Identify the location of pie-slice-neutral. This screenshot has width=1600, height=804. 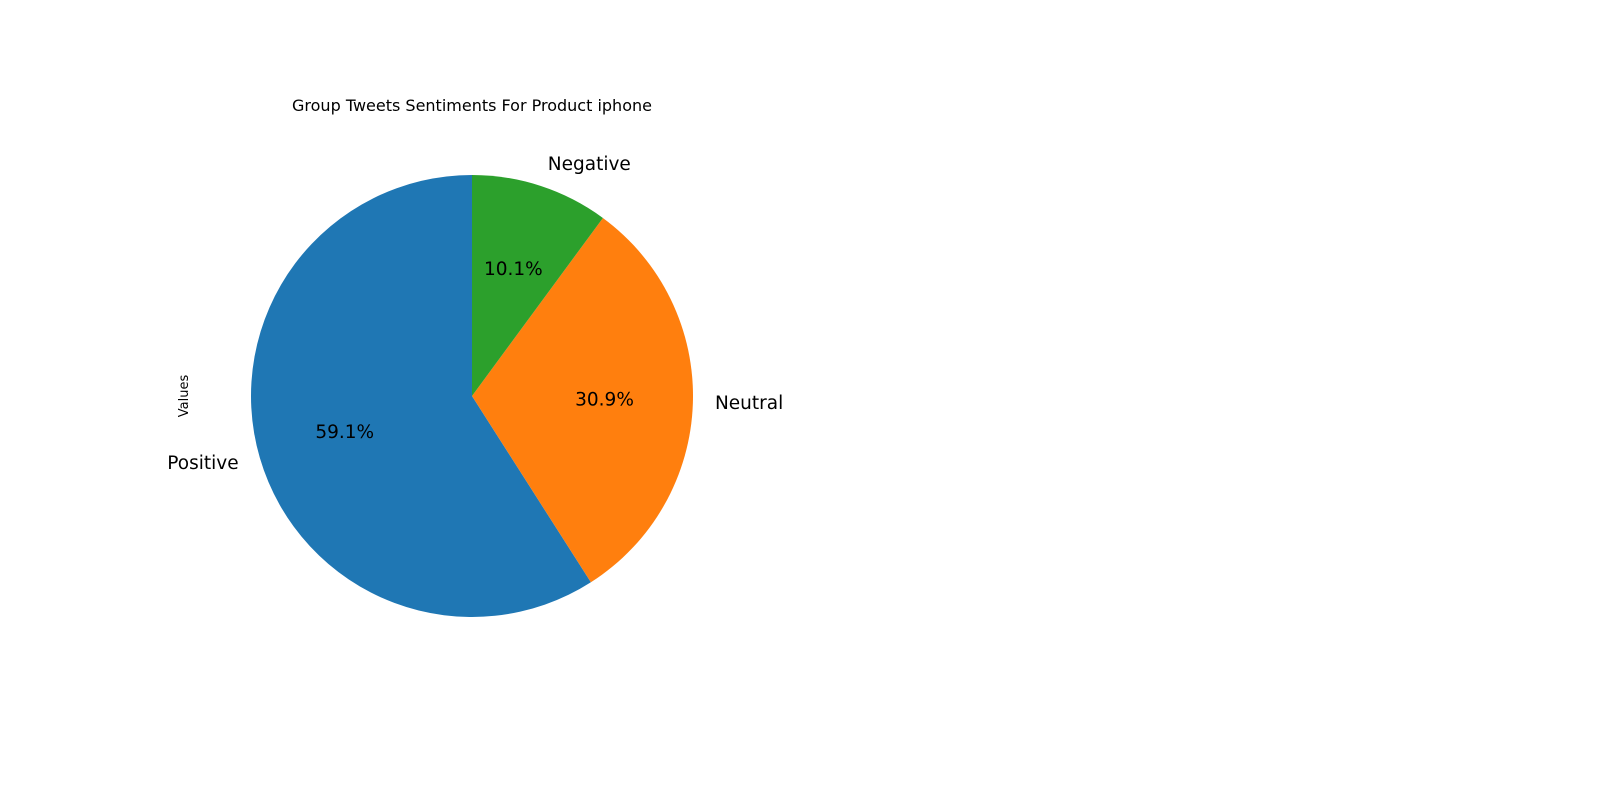
(582, 400).